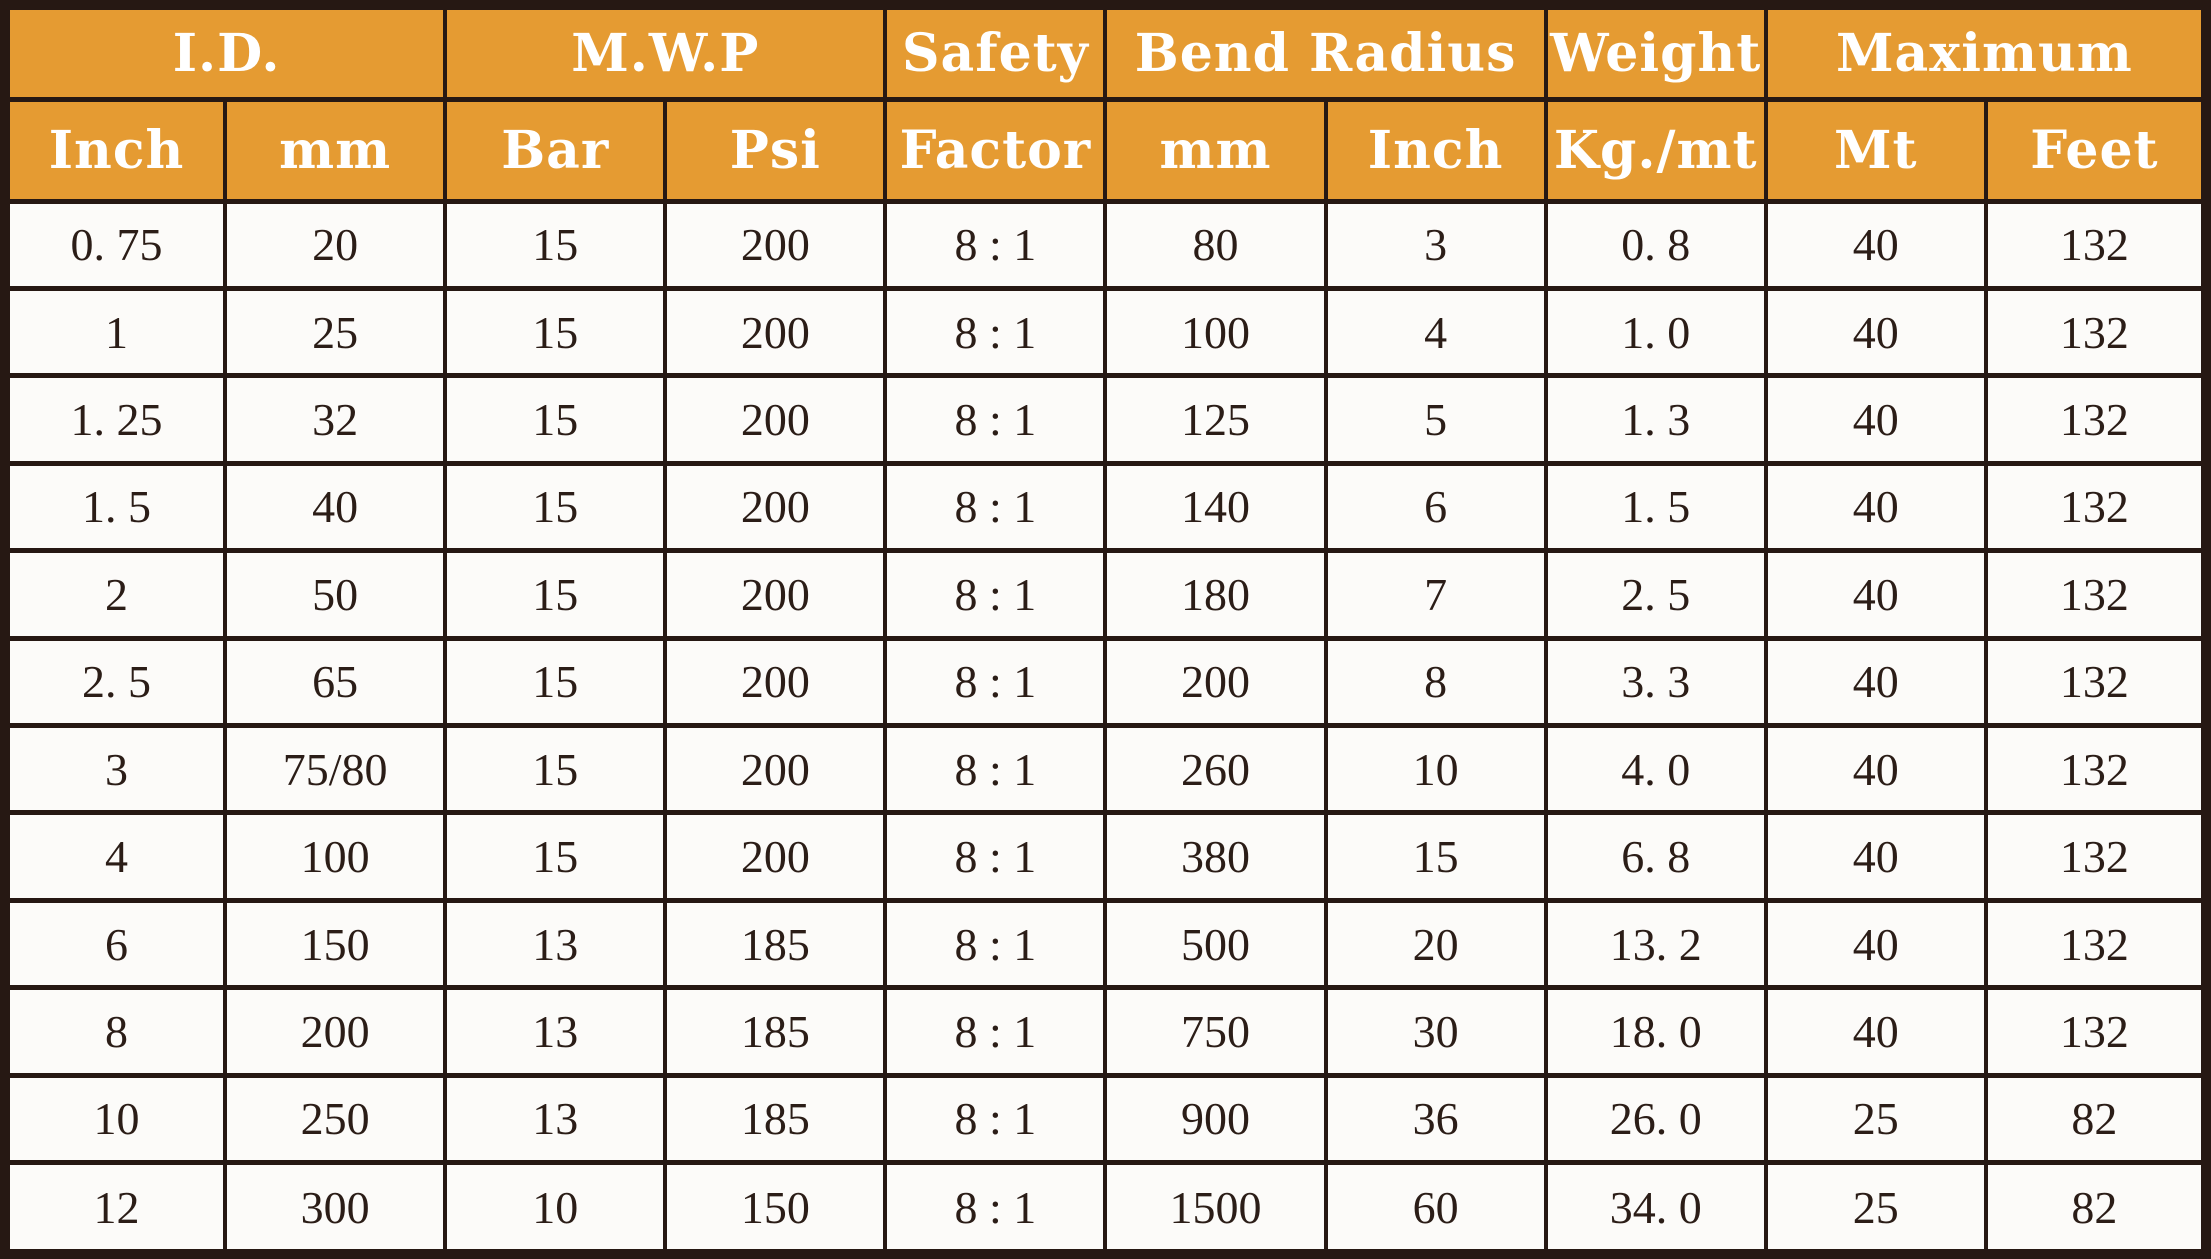 Image resolution: width=2211 pixels, height=1259 pixels. Describe the element at coordinates (1655, 944) in the screenshot. I see `table-cell: 13. 2` at that location.